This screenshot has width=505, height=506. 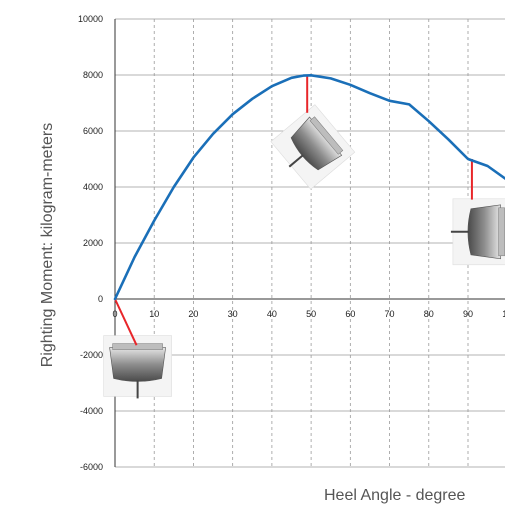 I want to click on x-tick-label: 80, so click(x=429, y=314).